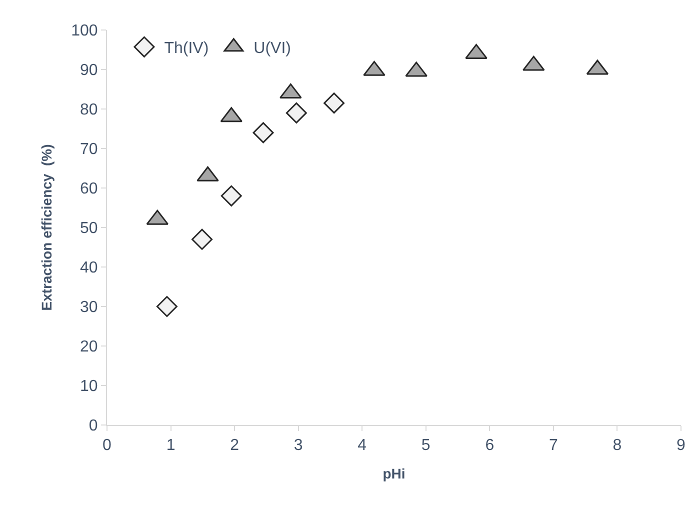 The width and height of the screenshot is (691, 505). I want to click on x-tick-label: 7, so click(553, 445).